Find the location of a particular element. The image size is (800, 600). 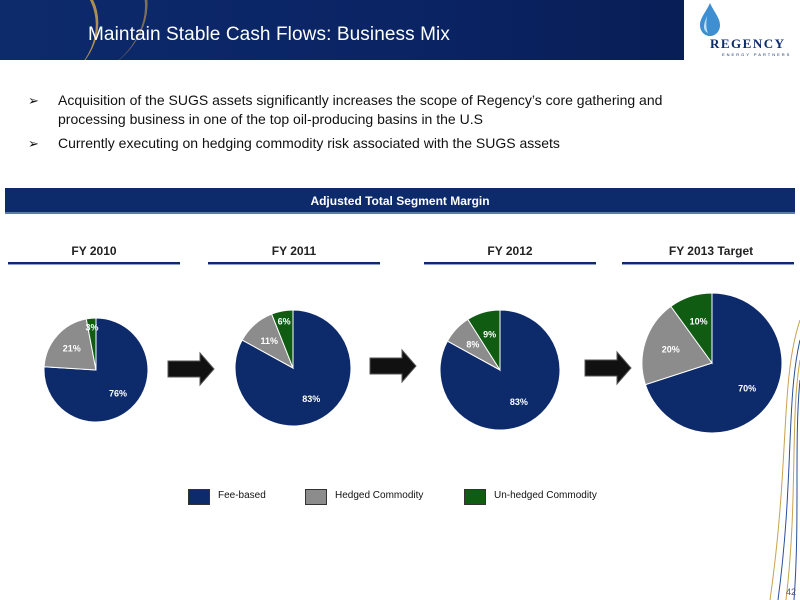

logo-subtext: ENERGY PARTNERS is located at coordinates (757, 54).